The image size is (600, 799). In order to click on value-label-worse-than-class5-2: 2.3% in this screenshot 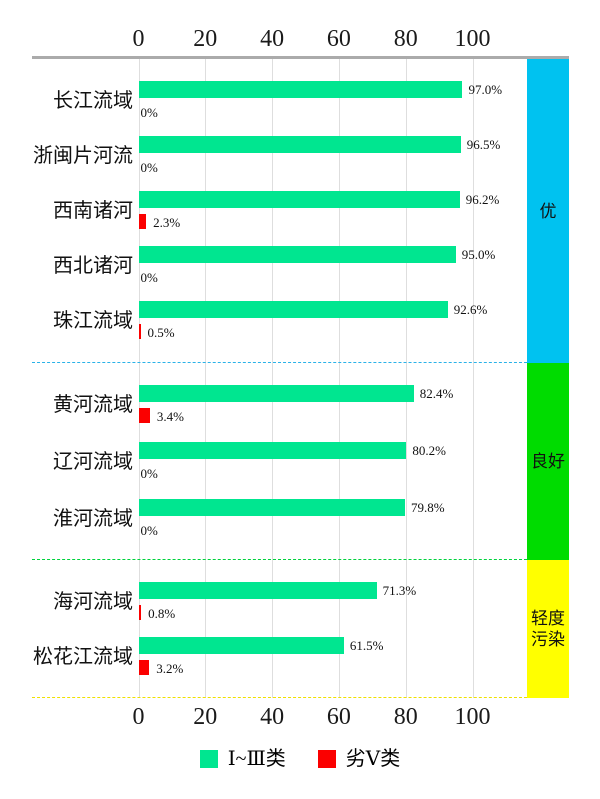, I will do `click(167, 222)`.